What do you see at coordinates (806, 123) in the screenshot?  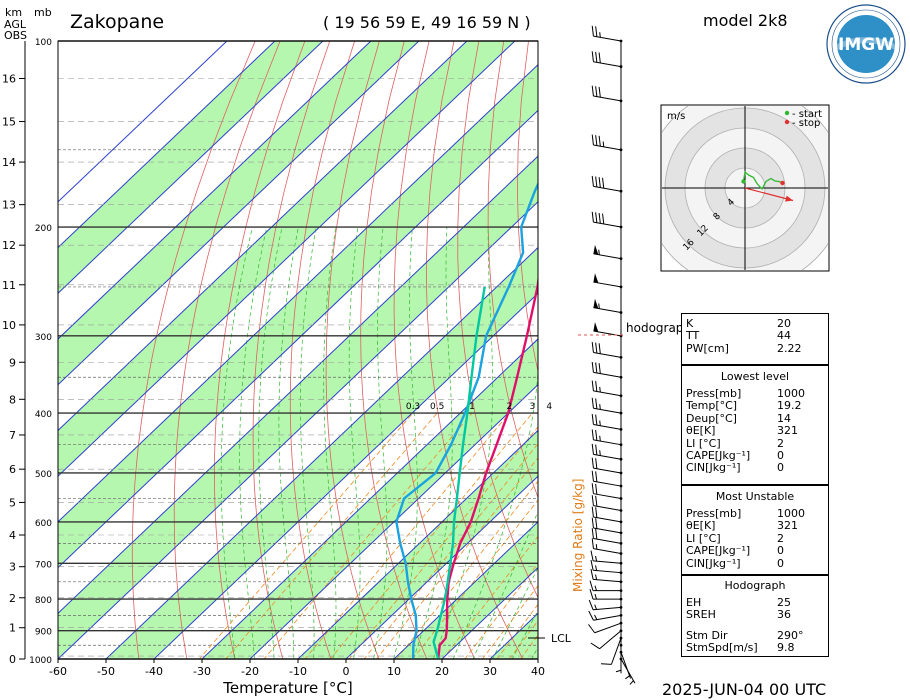 I see `hodograph-stop-label: - stop` at bounding box center [806, 123].